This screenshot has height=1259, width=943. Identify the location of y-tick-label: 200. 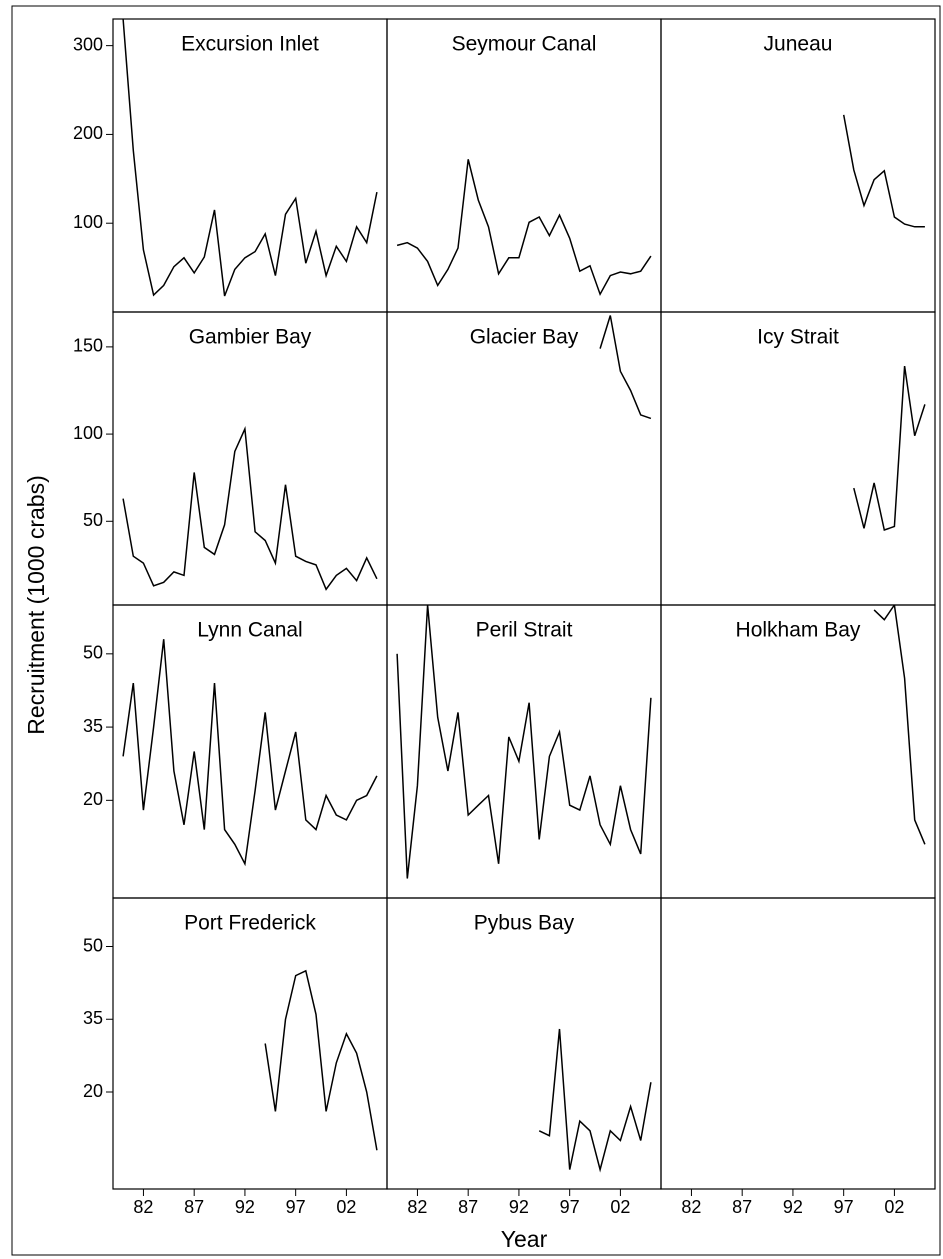
(88, 133).